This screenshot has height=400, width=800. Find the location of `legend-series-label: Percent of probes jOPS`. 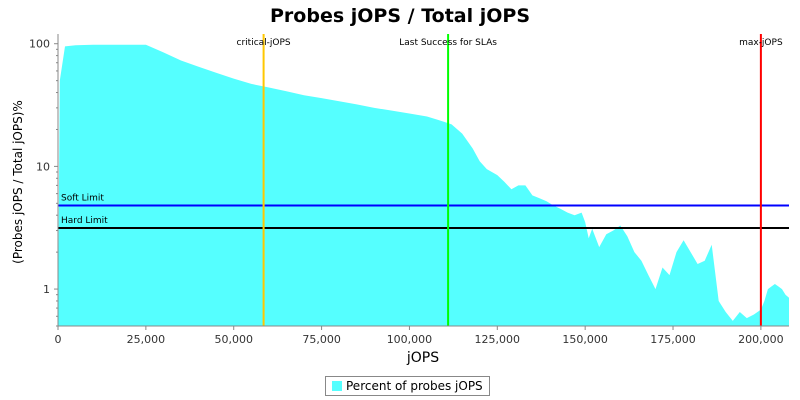

legend-series-label: Percent of probes jOPS is located at coordinates (414, 386).